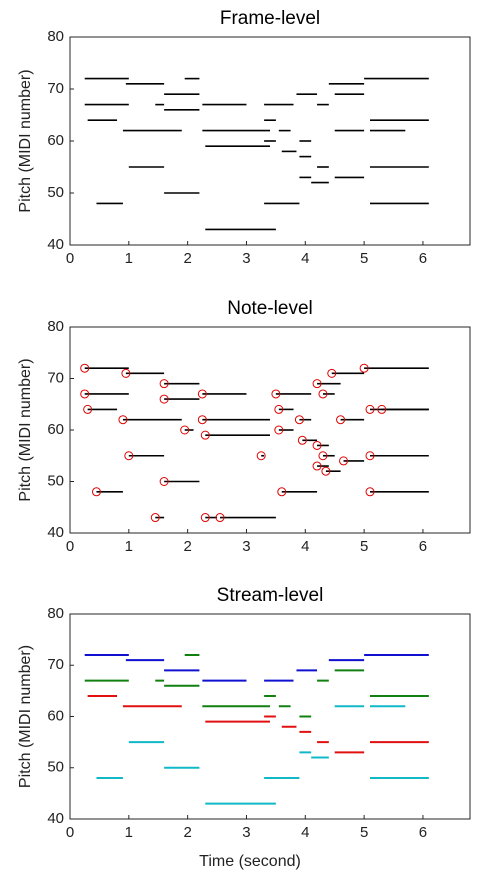 Image resolution: width=485 pixels, height=875 pixels. Describe the element at coordinates (270, 308) in the screenshot. I see `chart-title: Note-level` at that location.